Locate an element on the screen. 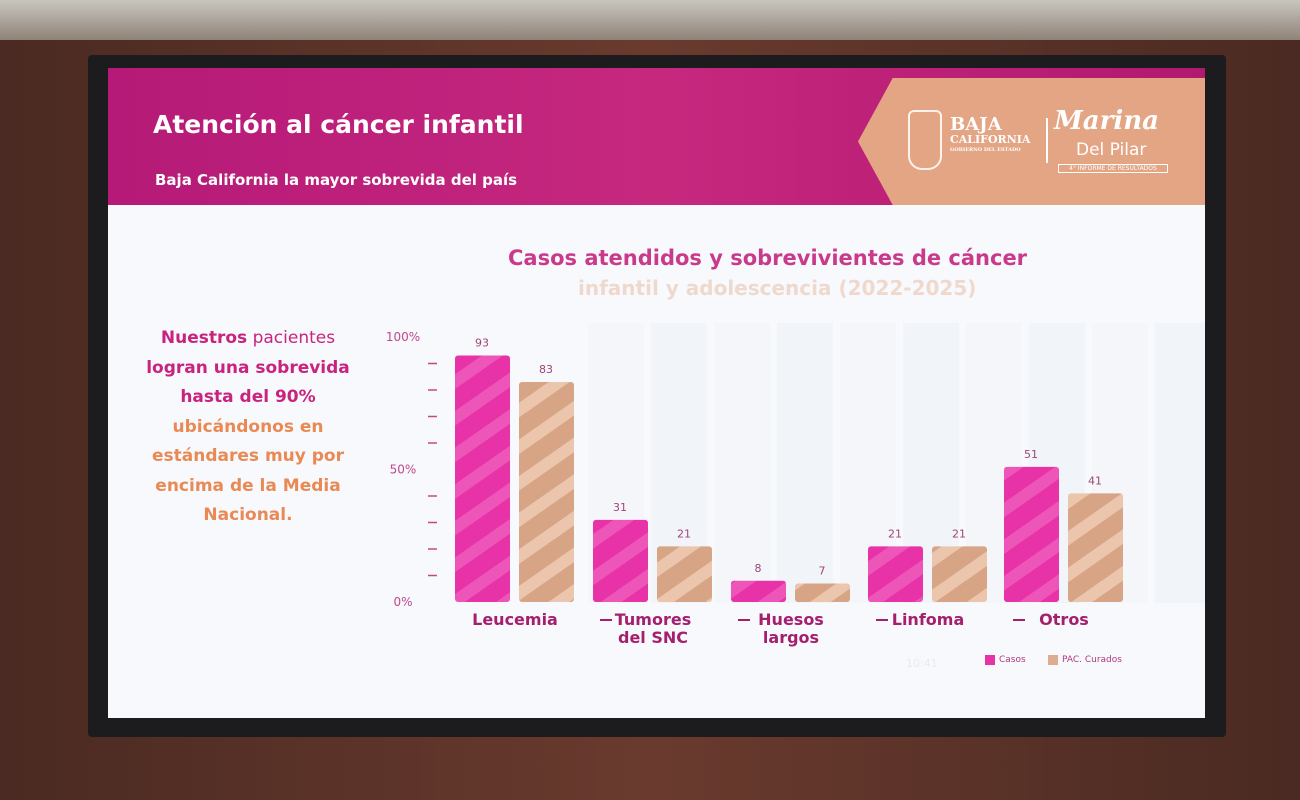 The image size is (1300, 800). legend-casos: Casos is located at coordinates (1005, 660).